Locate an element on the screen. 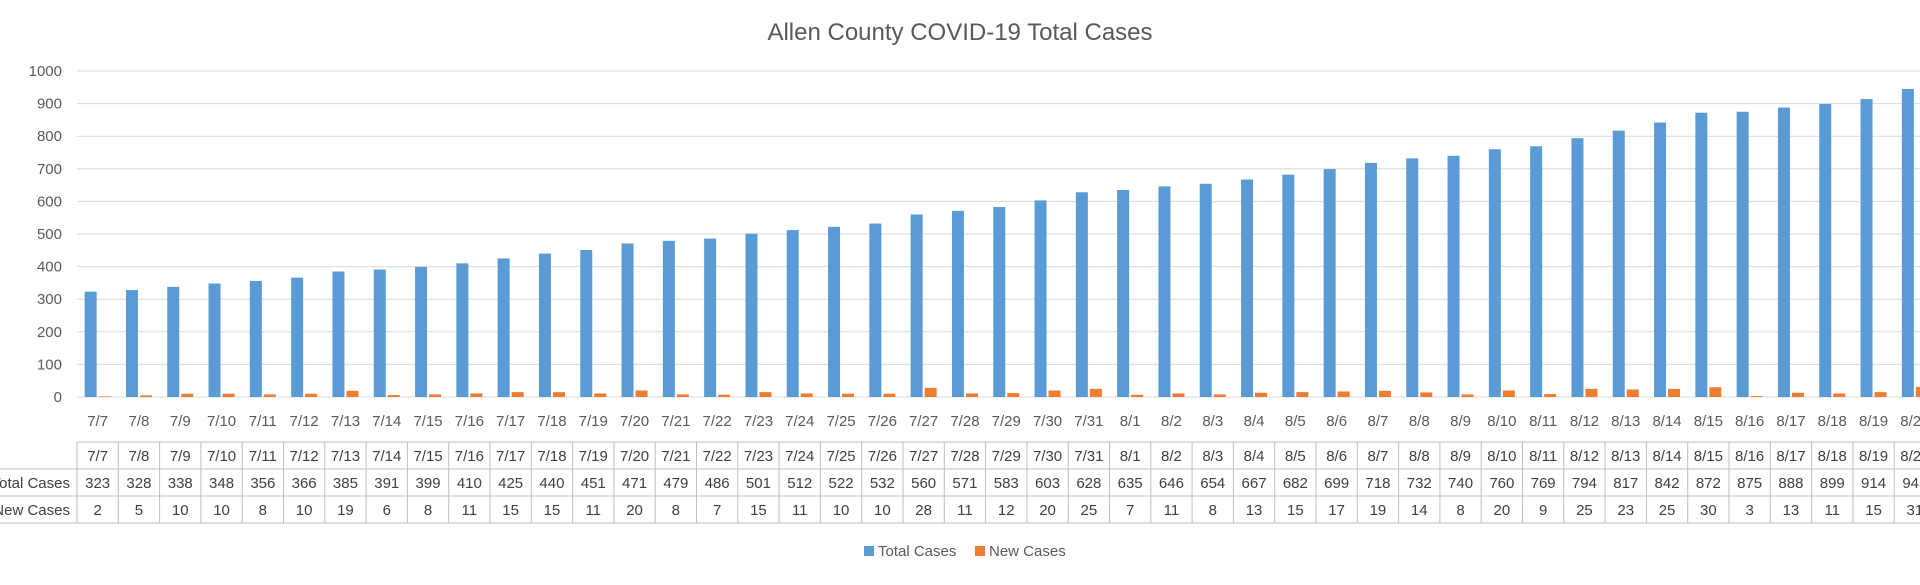  table-cell: 667 is located at coordinates (1254, 483).